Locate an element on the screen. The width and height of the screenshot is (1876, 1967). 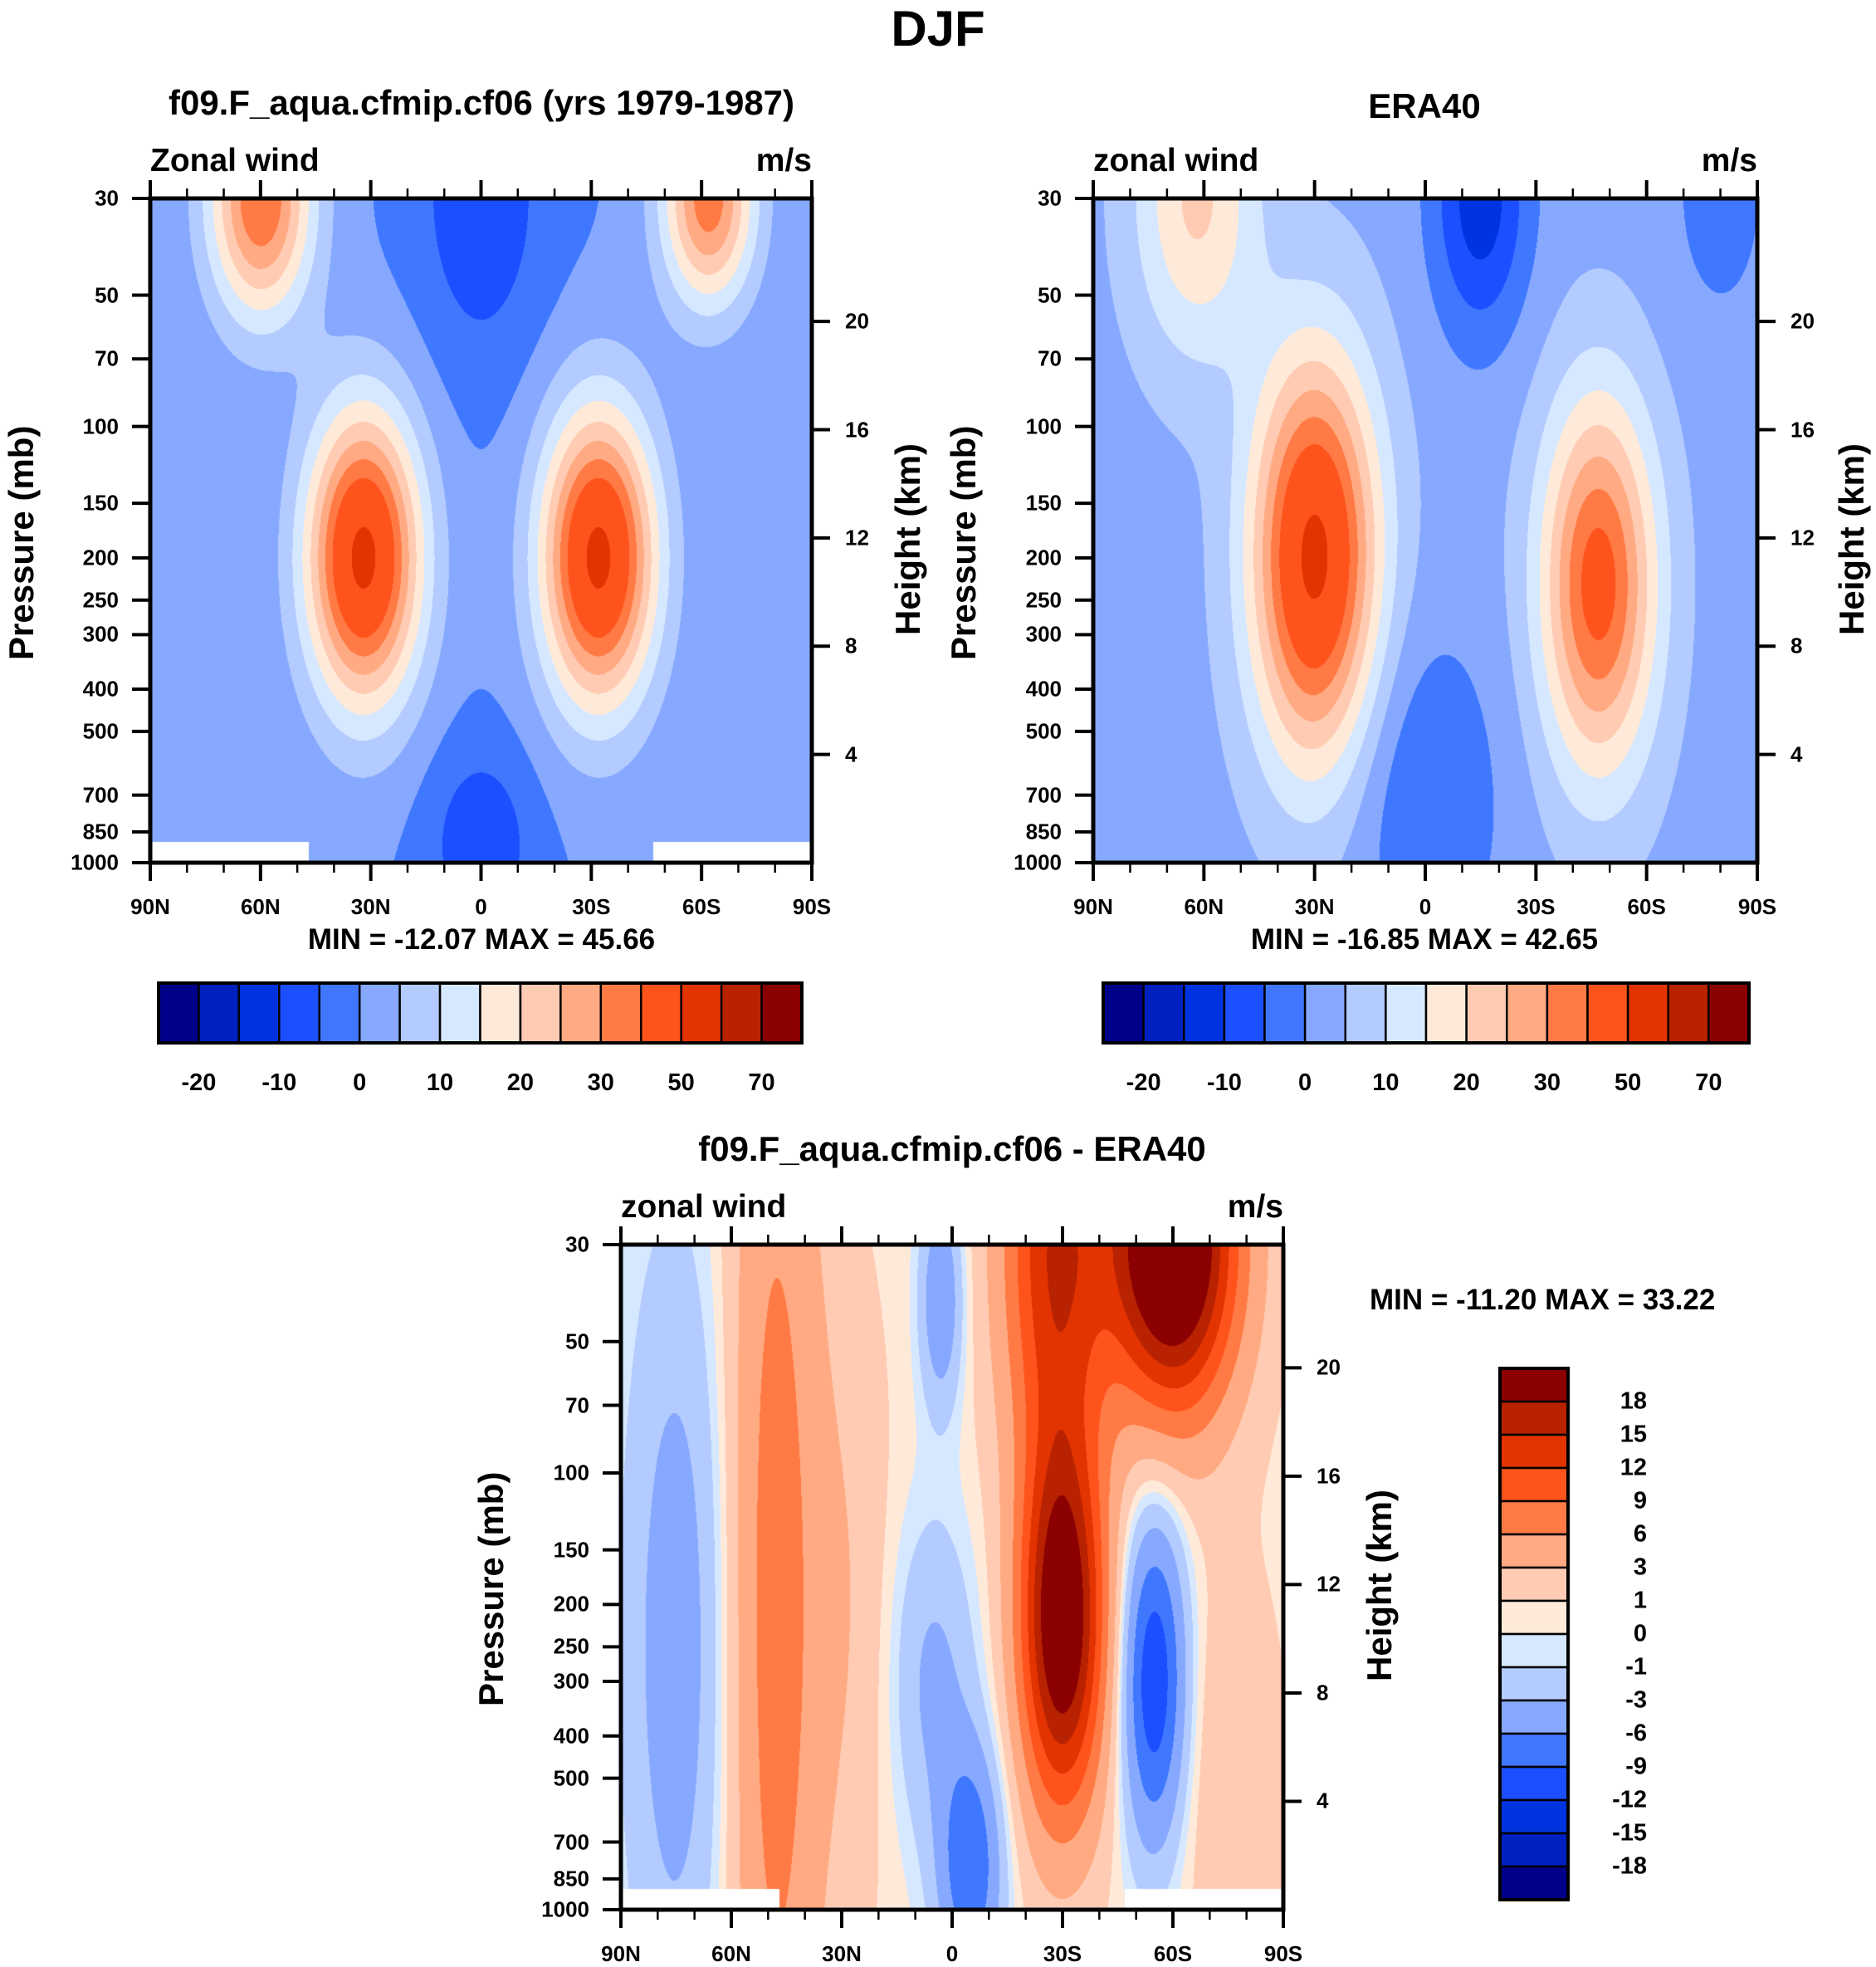
panel-title: f09.F_aqua.cfmip.cf06 (yrs 1979-1987) is located at coordinates (482, 102).